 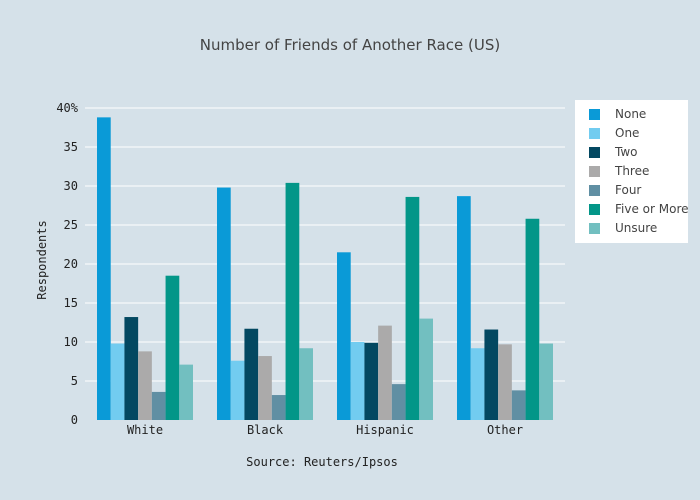 I want to click on bar-none-white, so click(x=104, y=269).